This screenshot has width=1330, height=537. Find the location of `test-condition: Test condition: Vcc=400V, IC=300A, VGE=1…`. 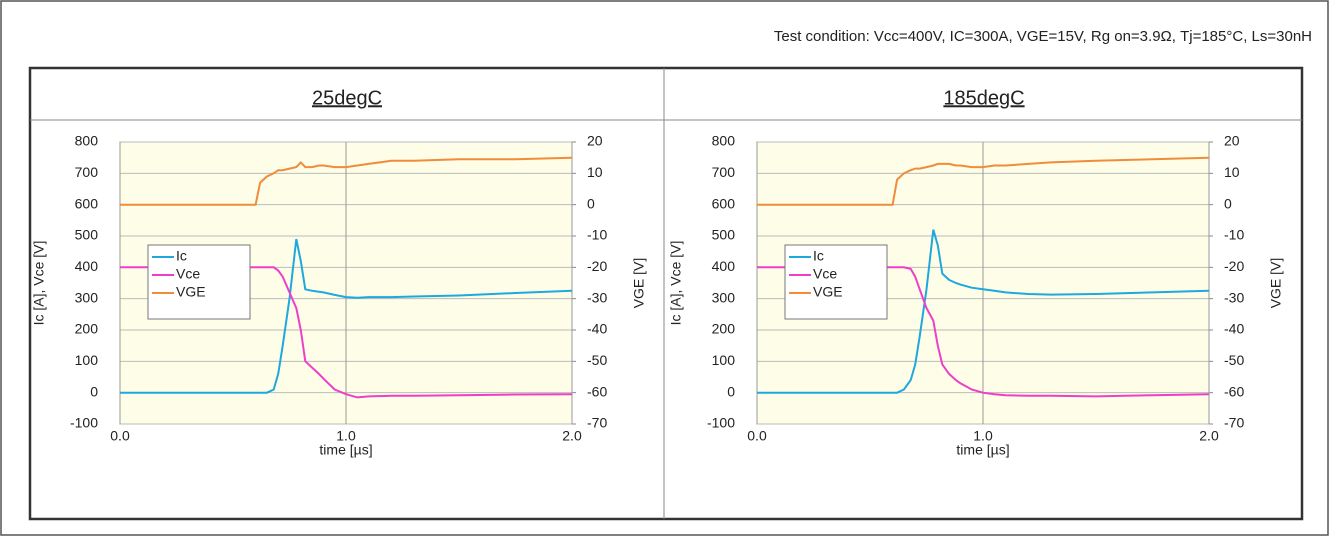

test-condition: Test condition: Vcc=400V, IC=300A, VGE=1… is located at coordinates (1043, 36).